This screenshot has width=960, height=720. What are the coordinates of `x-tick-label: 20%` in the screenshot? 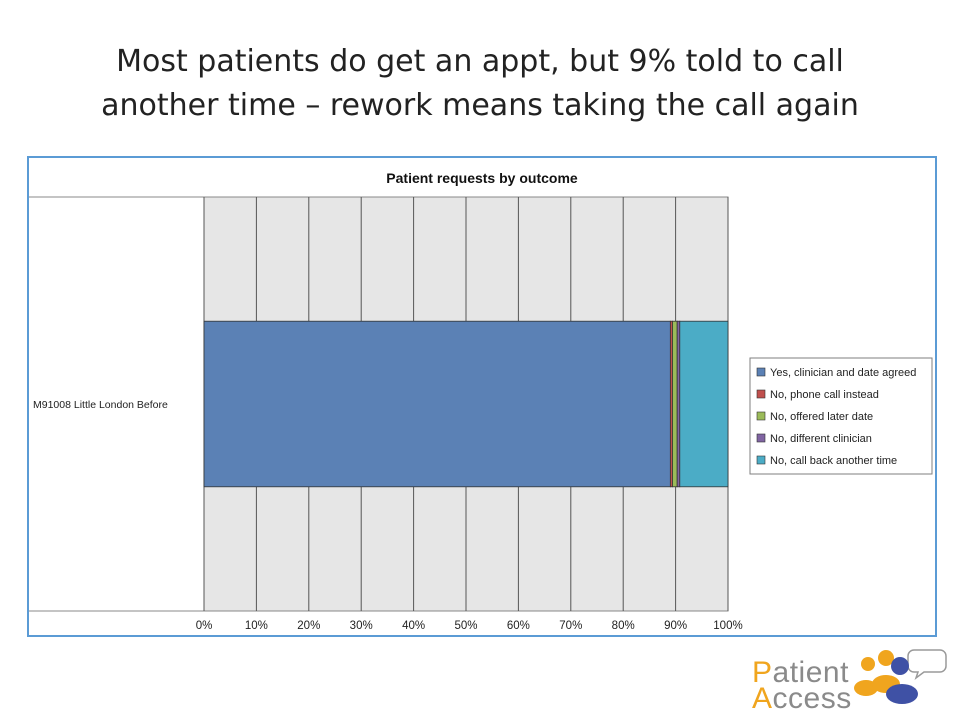 It's located at (308, 626).